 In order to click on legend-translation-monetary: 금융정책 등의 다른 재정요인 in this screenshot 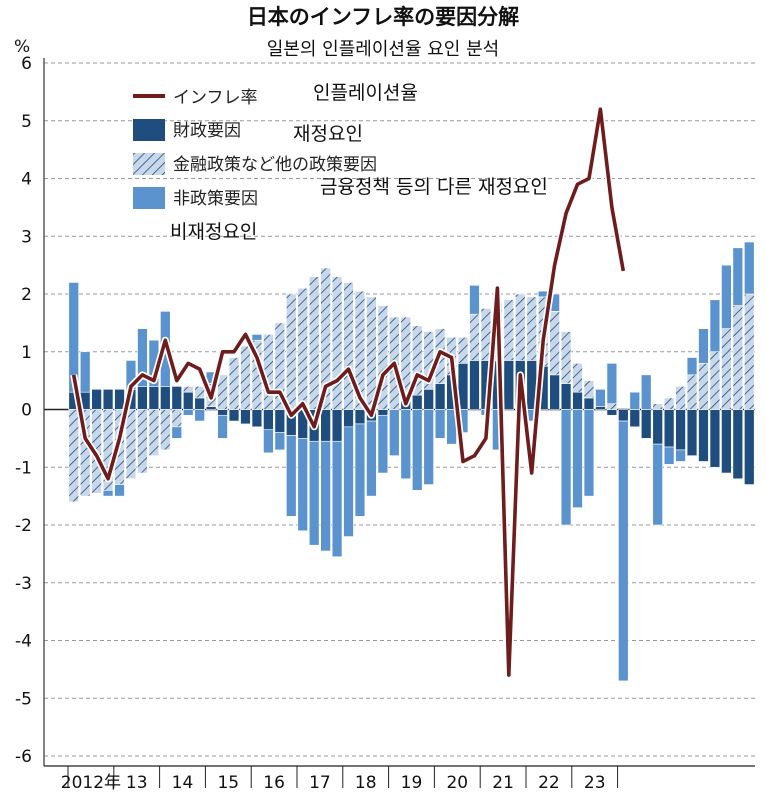, I will do `click(434, 187)`.